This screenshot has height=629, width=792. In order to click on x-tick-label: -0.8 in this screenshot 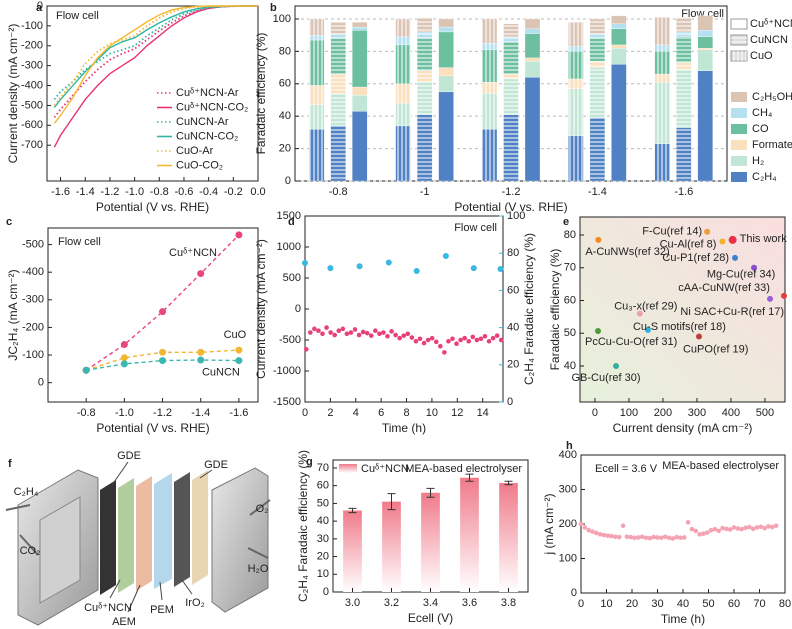, I will do `click(86, 413)`.